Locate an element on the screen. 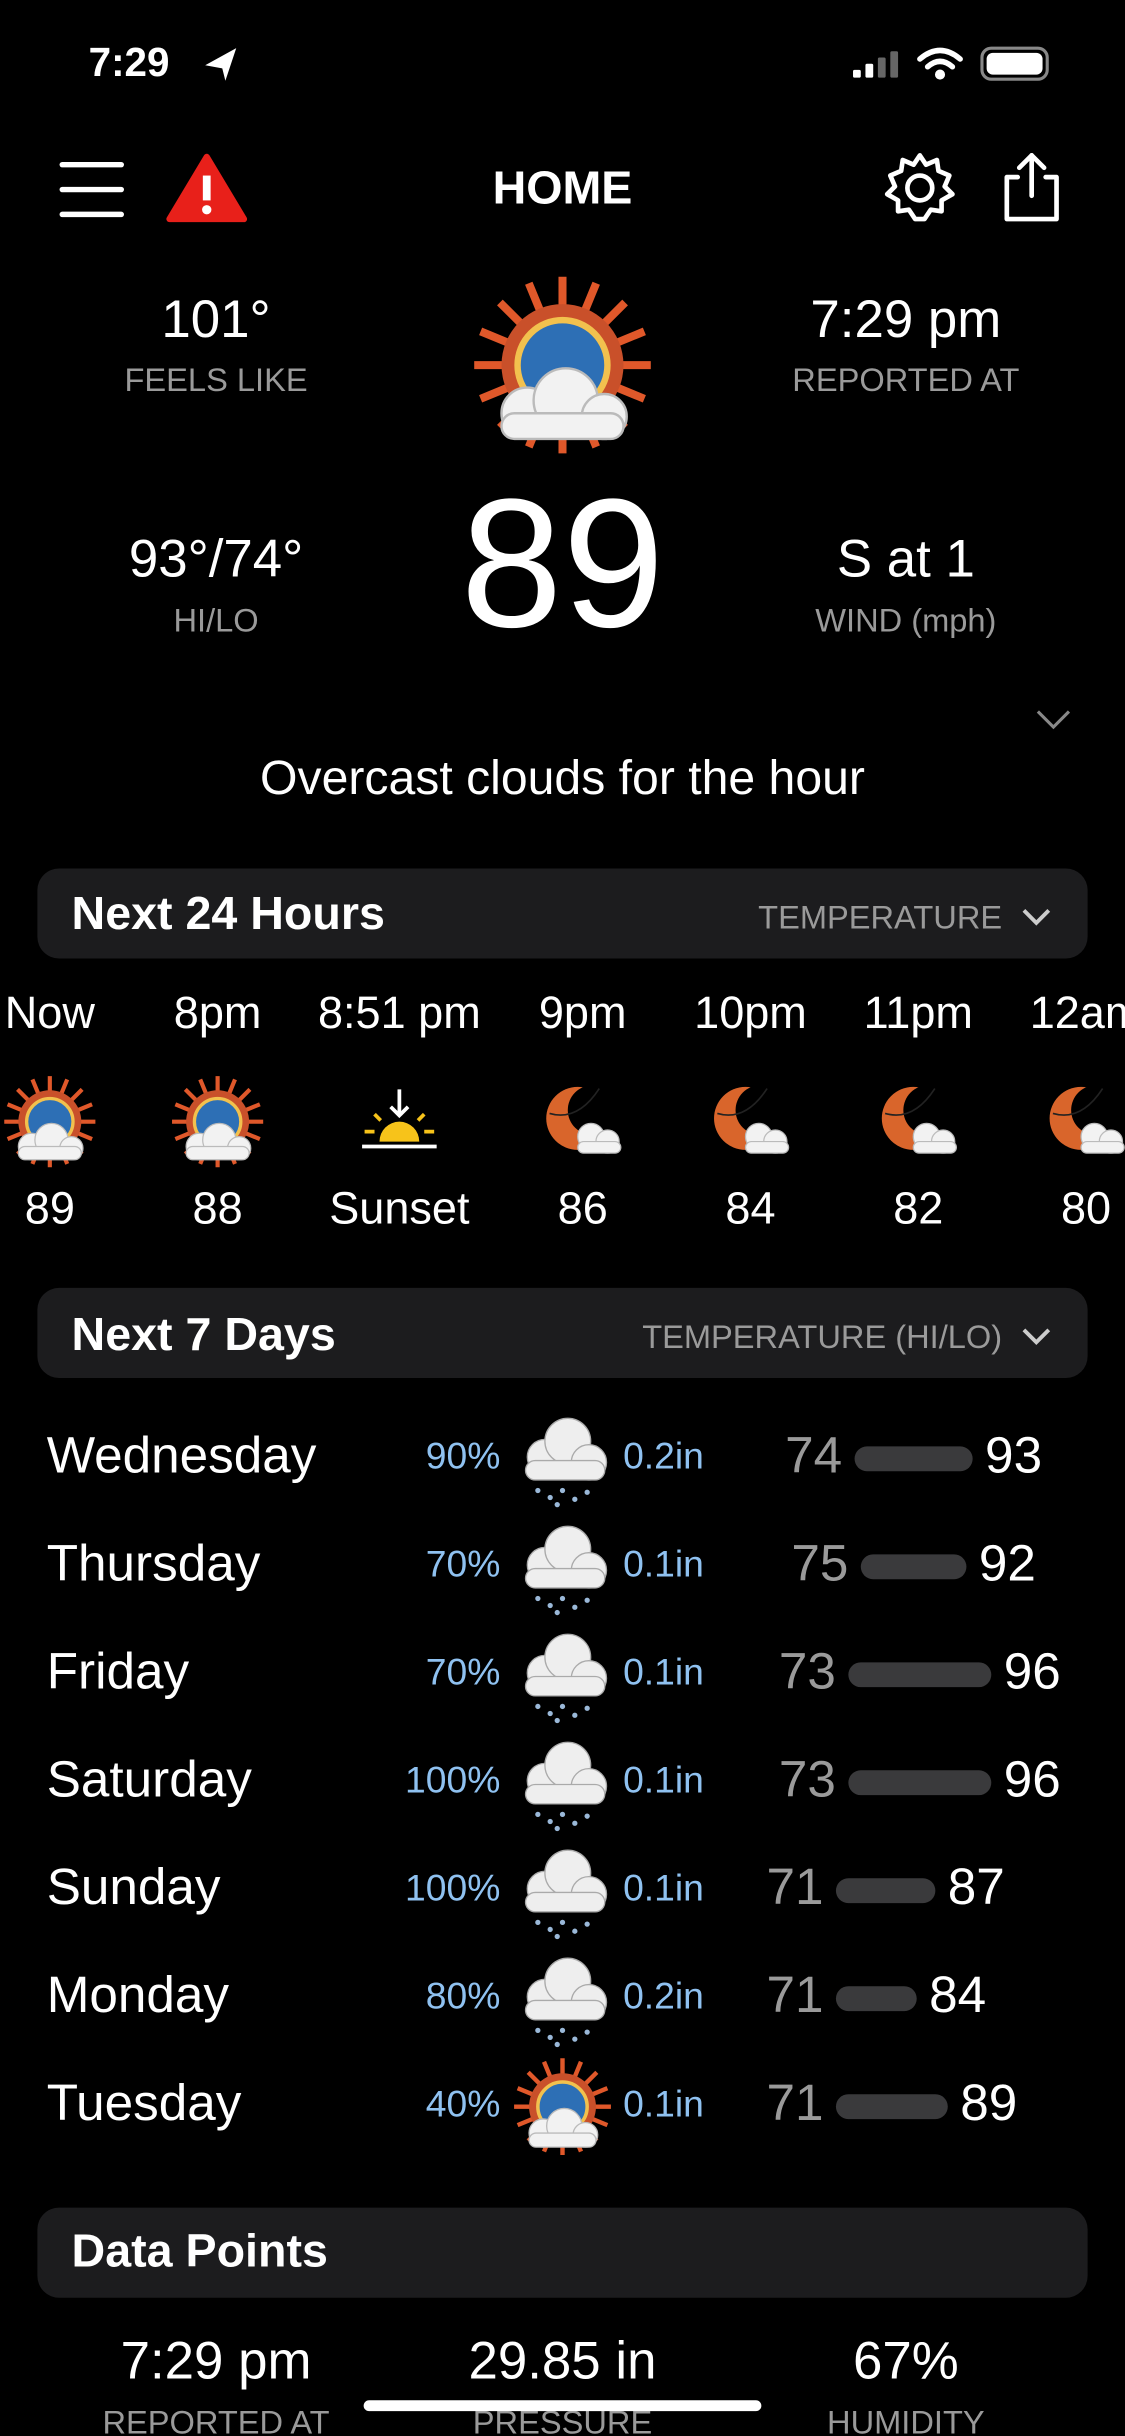  daily-header is located at coordinates (562, 1333).